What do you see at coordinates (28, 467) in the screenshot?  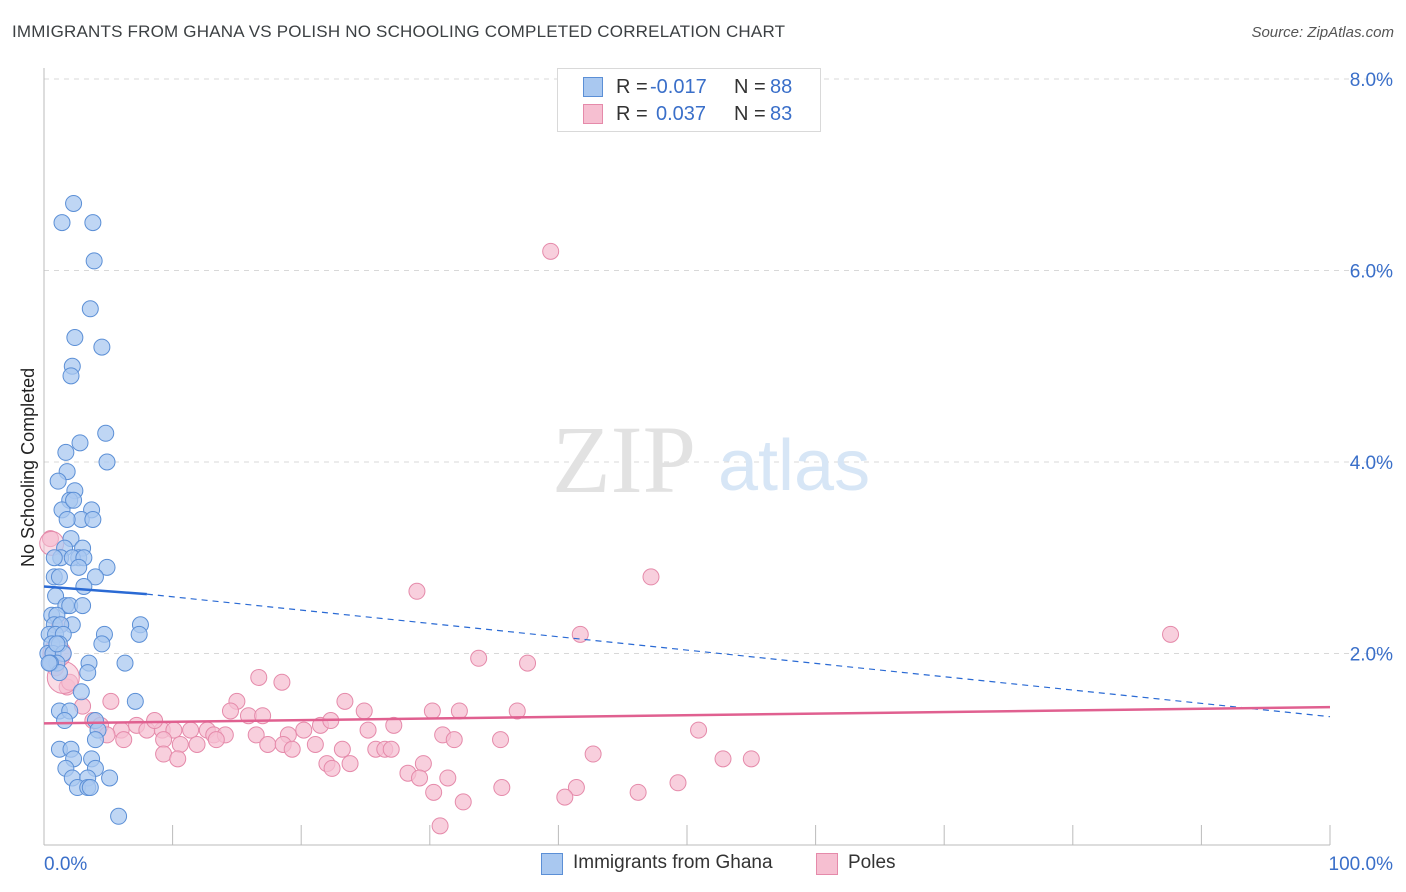 I see `y-axis-label: No Schooling Completed` at bounding box center [28, 467].